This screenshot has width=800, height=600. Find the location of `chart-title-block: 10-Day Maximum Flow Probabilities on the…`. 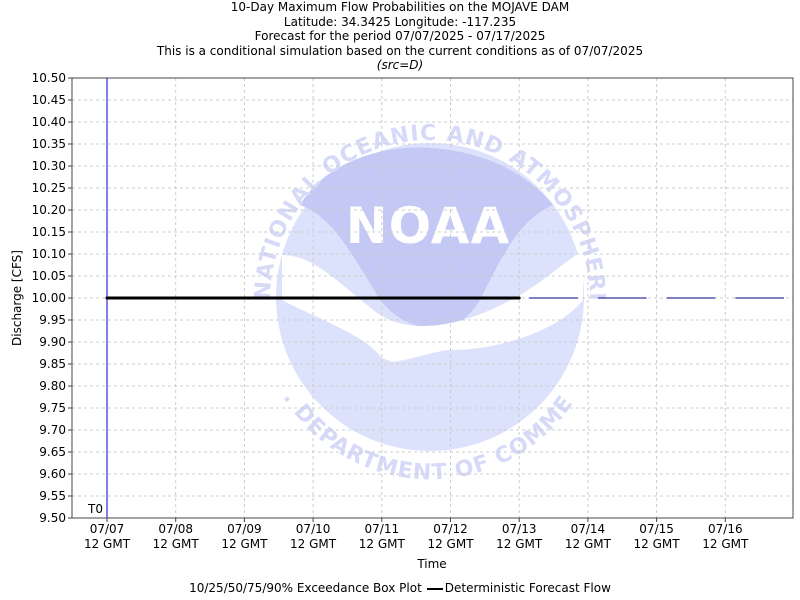

chart-title-block: 10-Day Maximum Flow Probabilities on the… is located at coordinates (400, 36).